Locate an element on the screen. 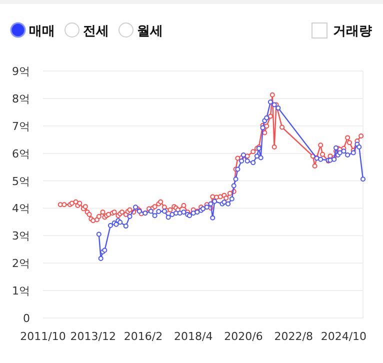 This screenshot has width=383, height=363. y-tick-label: 9억 is located at coordinates (21, 71).